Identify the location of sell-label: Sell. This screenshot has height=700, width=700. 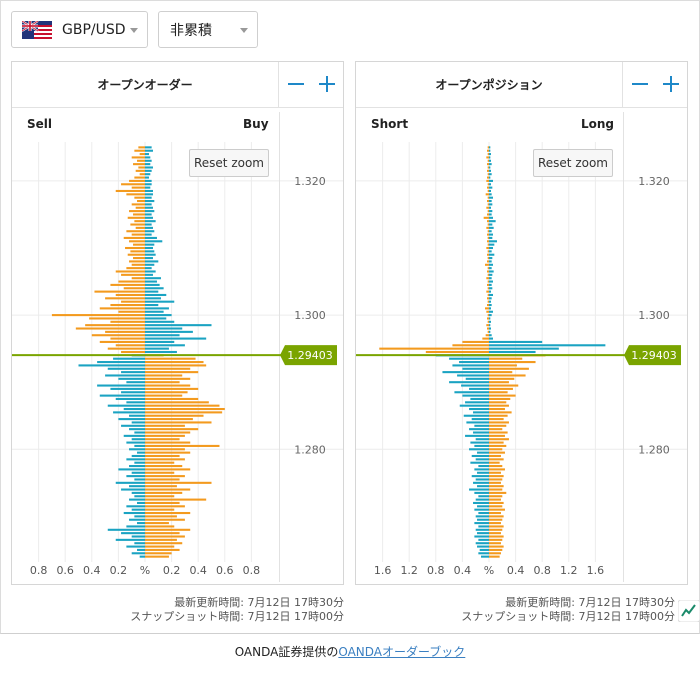
(40, 124).